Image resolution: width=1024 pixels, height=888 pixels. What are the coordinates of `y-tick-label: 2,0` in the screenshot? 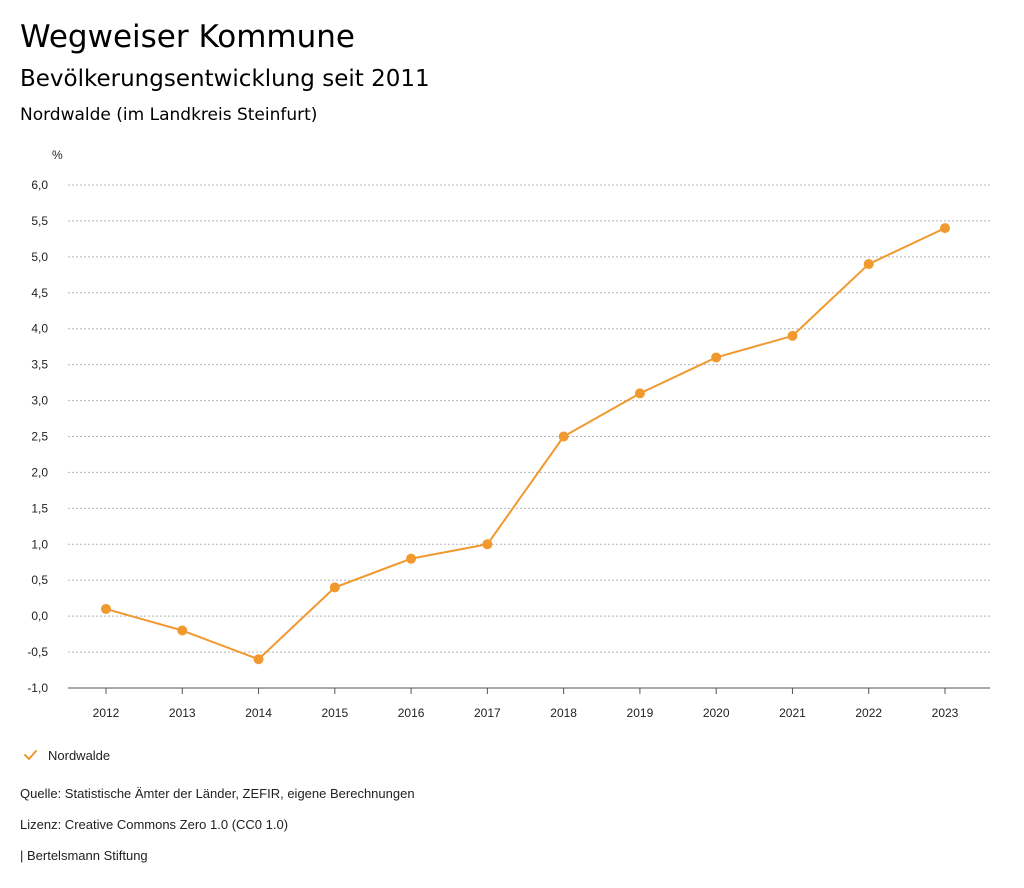 It's located at (39, 472).